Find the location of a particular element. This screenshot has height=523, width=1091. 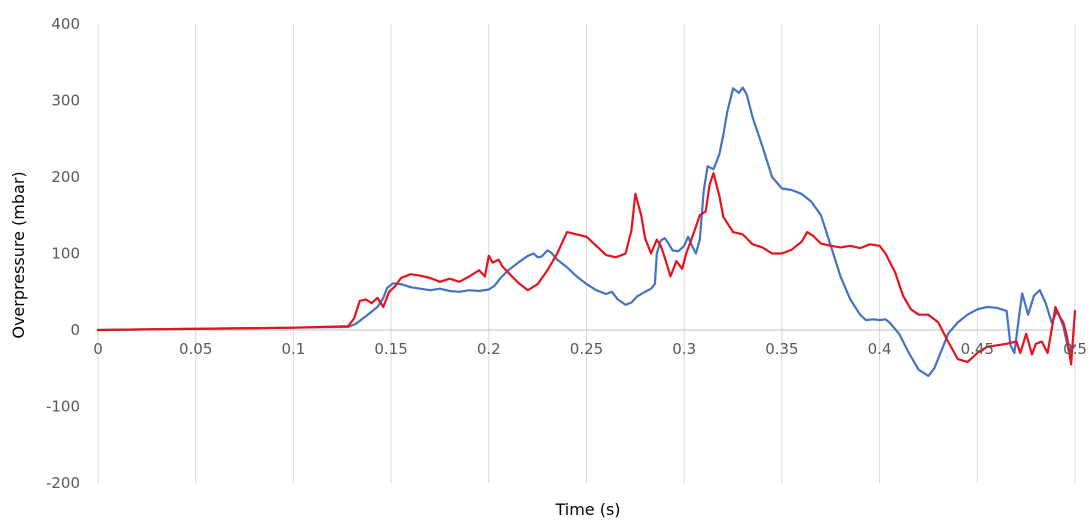

y-tick-label: 100 is located at coordinates (65, 254).